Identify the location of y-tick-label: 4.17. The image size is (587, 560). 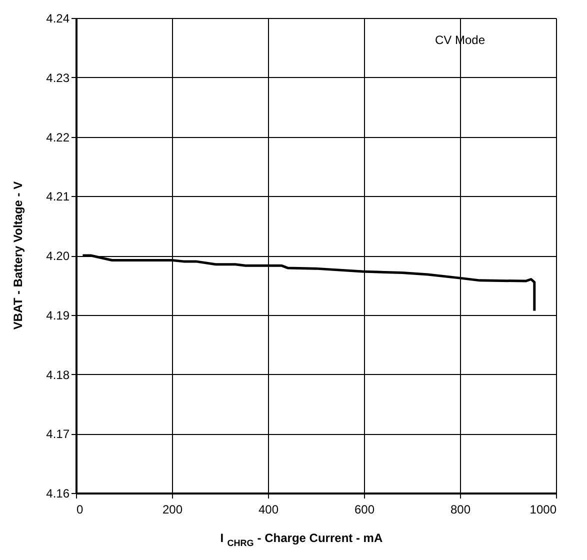
(58, 434).